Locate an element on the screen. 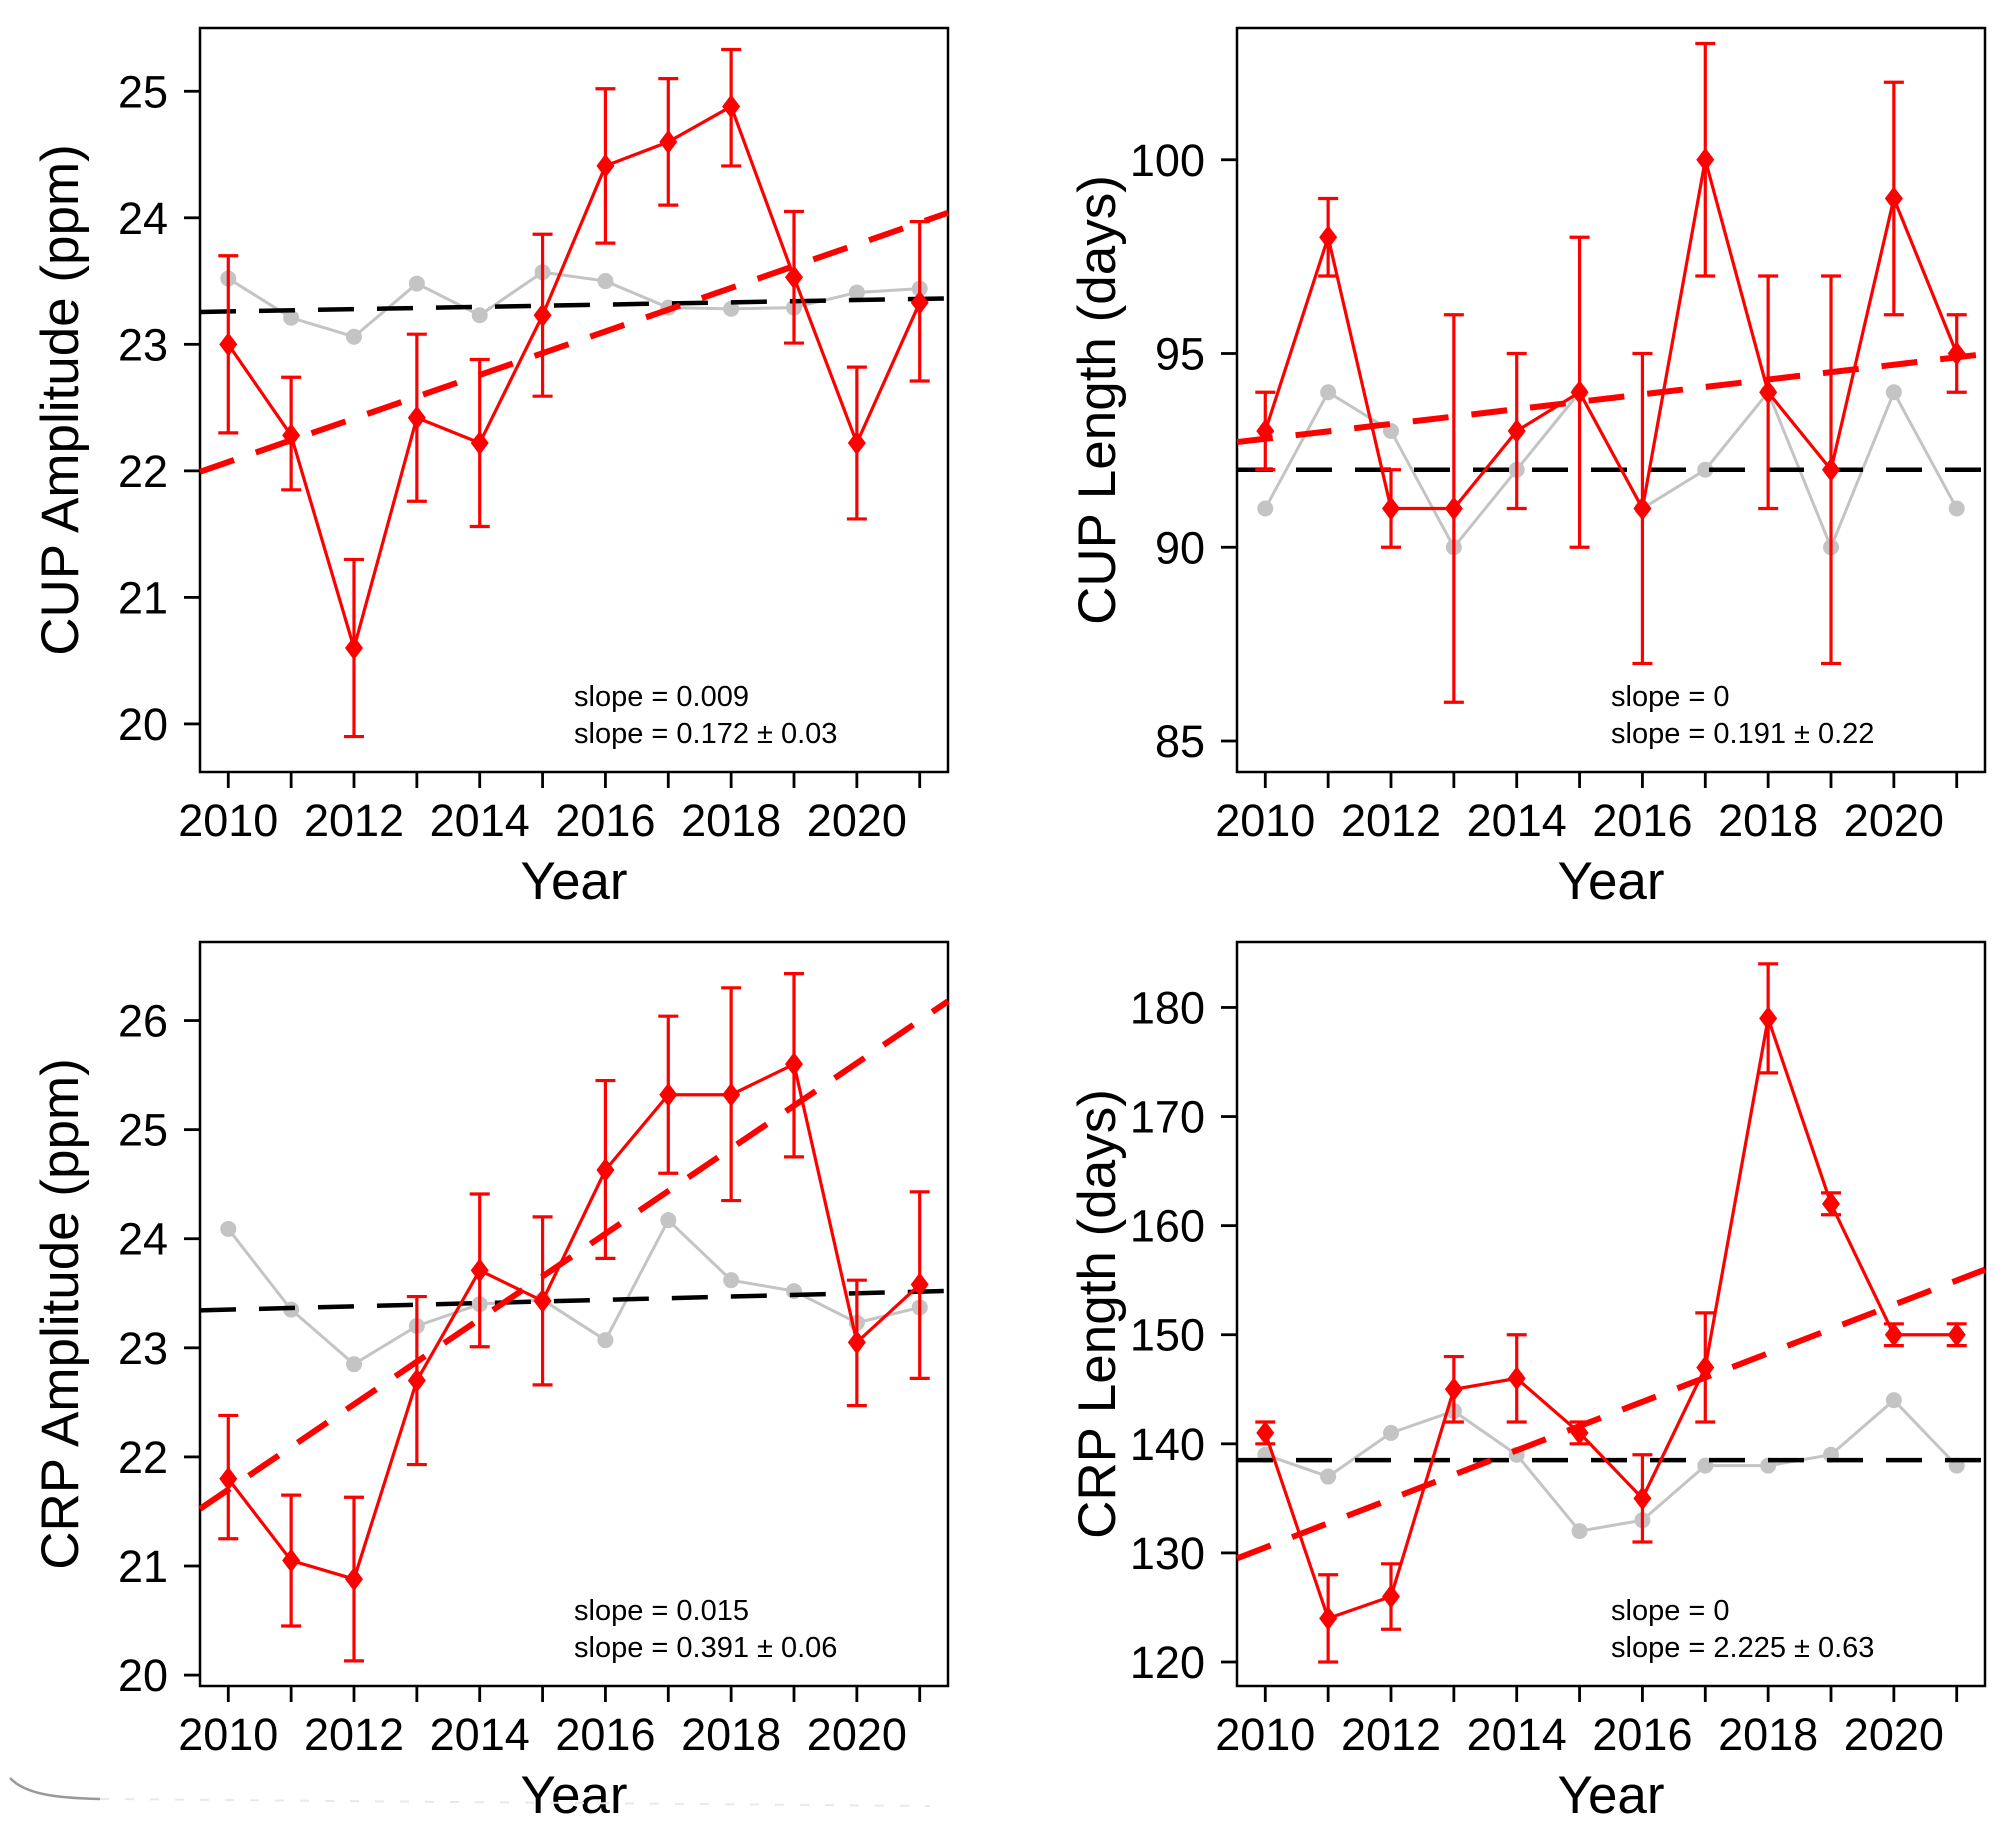 The image size is (2008, 1828). y-axis-title: CRP Length (days) is located at coordinates (1097, 1314).